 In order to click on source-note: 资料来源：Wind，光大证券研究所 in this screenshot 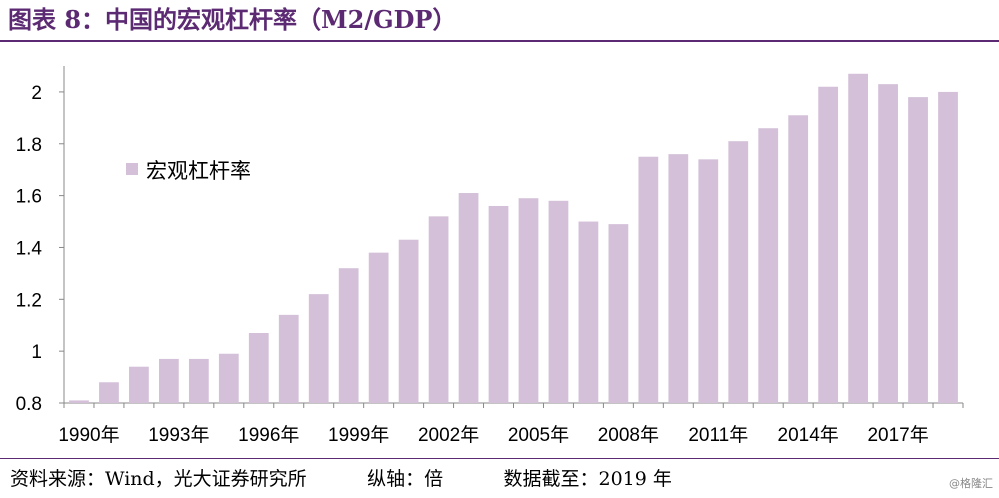, I will do `click(158, 479)`.